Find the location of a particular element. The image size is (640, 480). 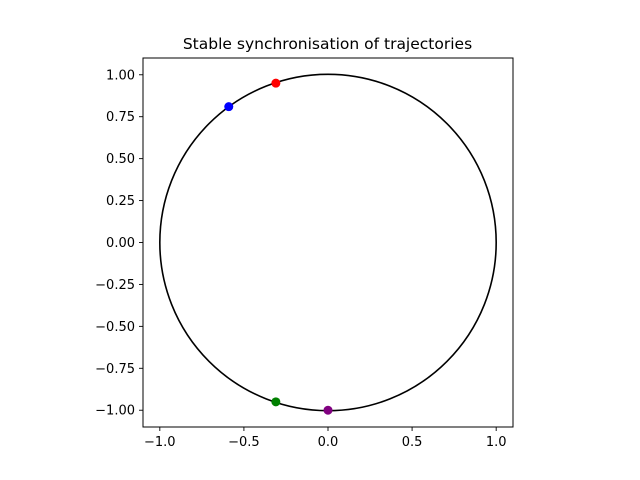

x-tick-label: −1.0 is located at coordinates (160, 442).